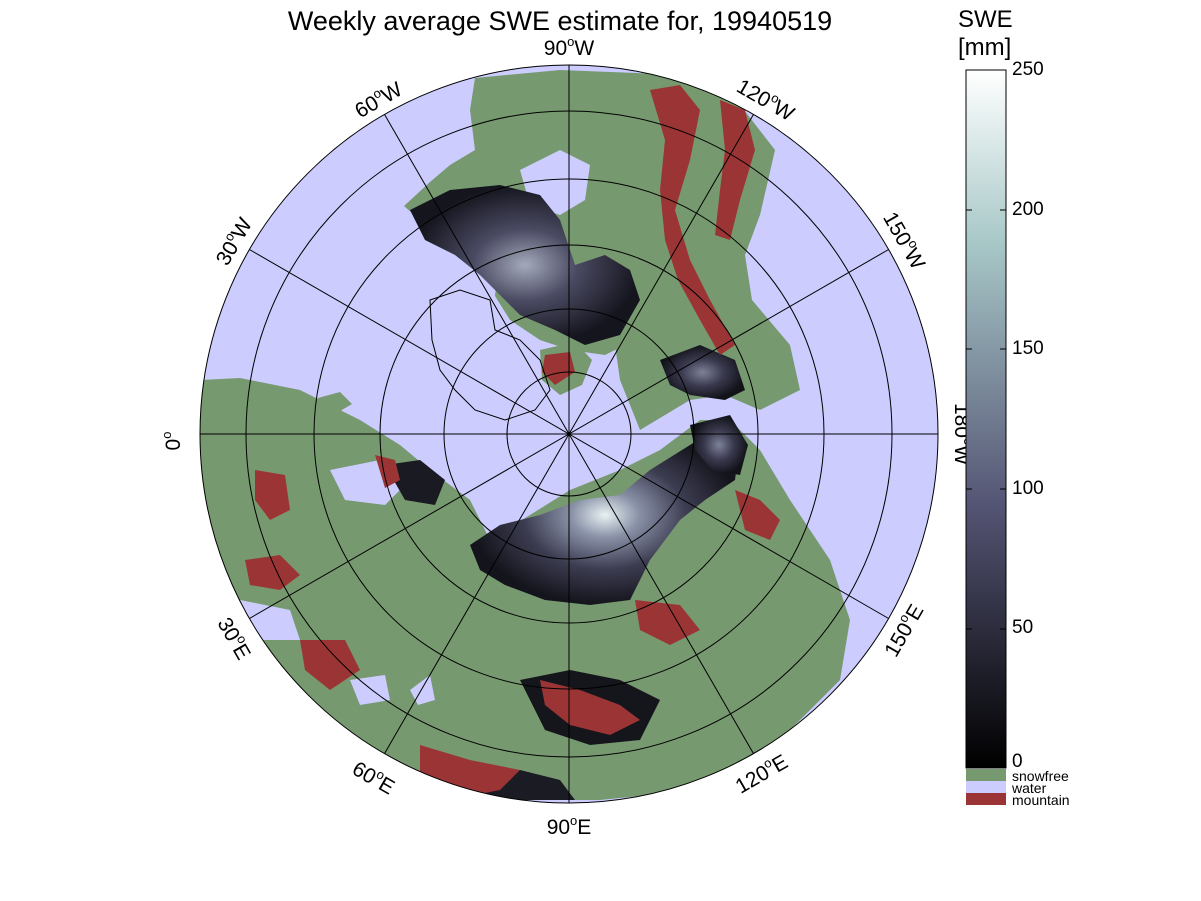  I want to click on lon-label-90e: 90oE, so click(569, 826).